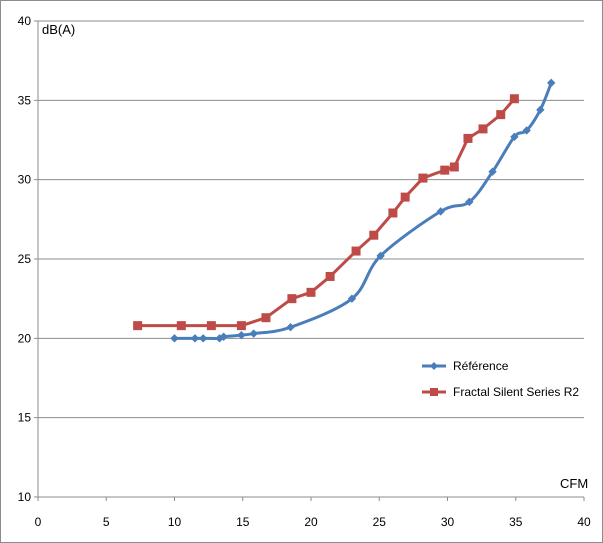 The height and width of the screenshot is (543, 603). I want to click on y-tick-label-15: 15, so click(25, 418).